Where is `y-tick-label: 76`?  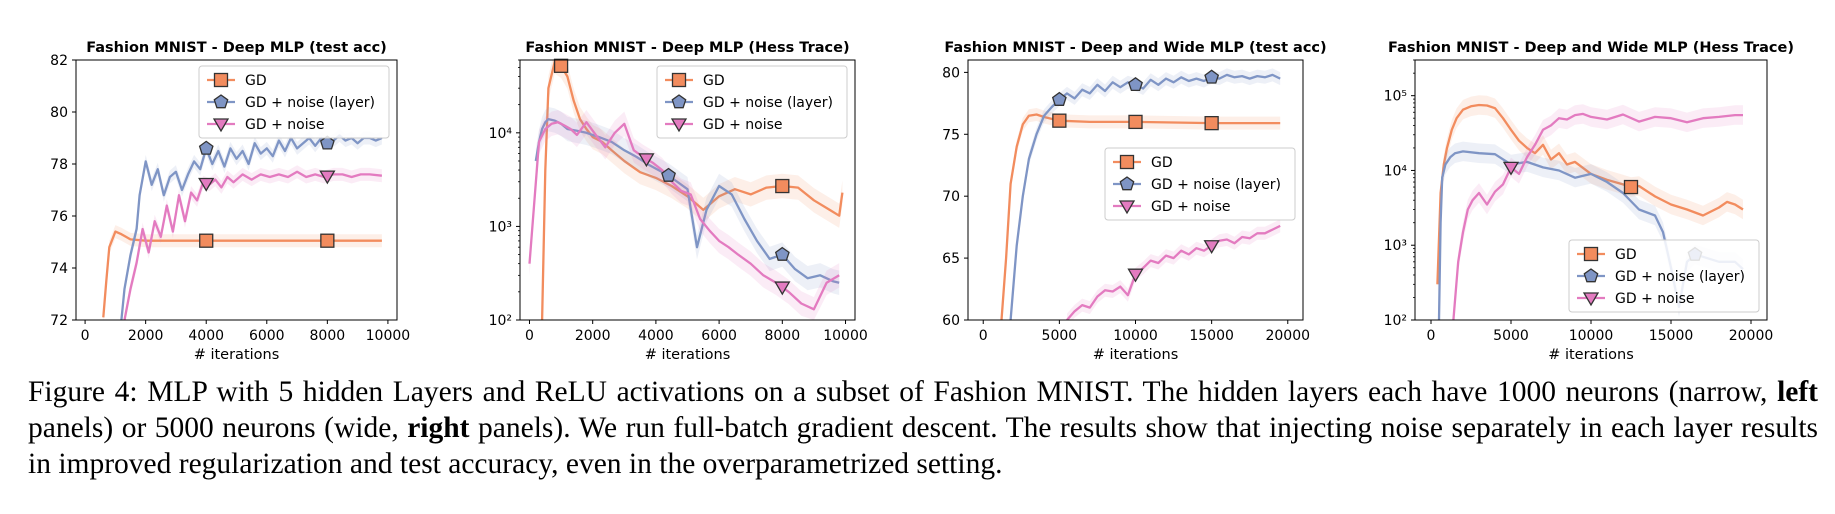
y-tick-label: 76 is located at coordinates (59, 217).